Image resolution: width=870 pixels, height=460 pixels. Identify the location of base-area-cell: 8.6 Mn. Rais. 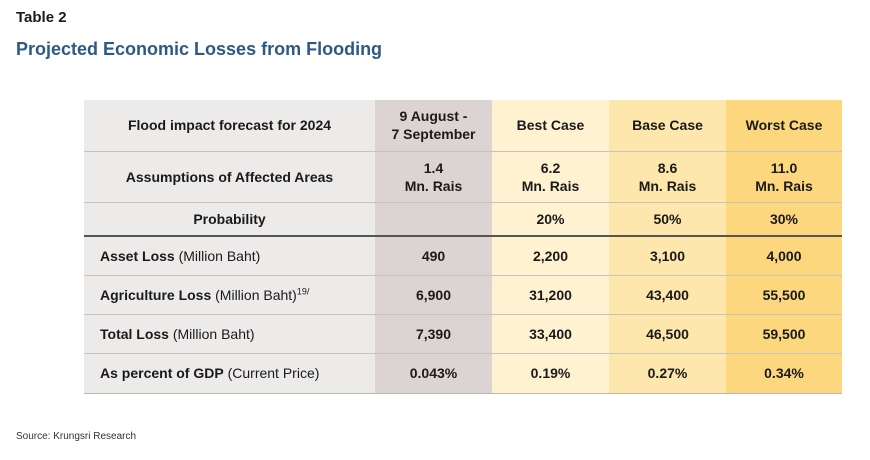
(667, 177).